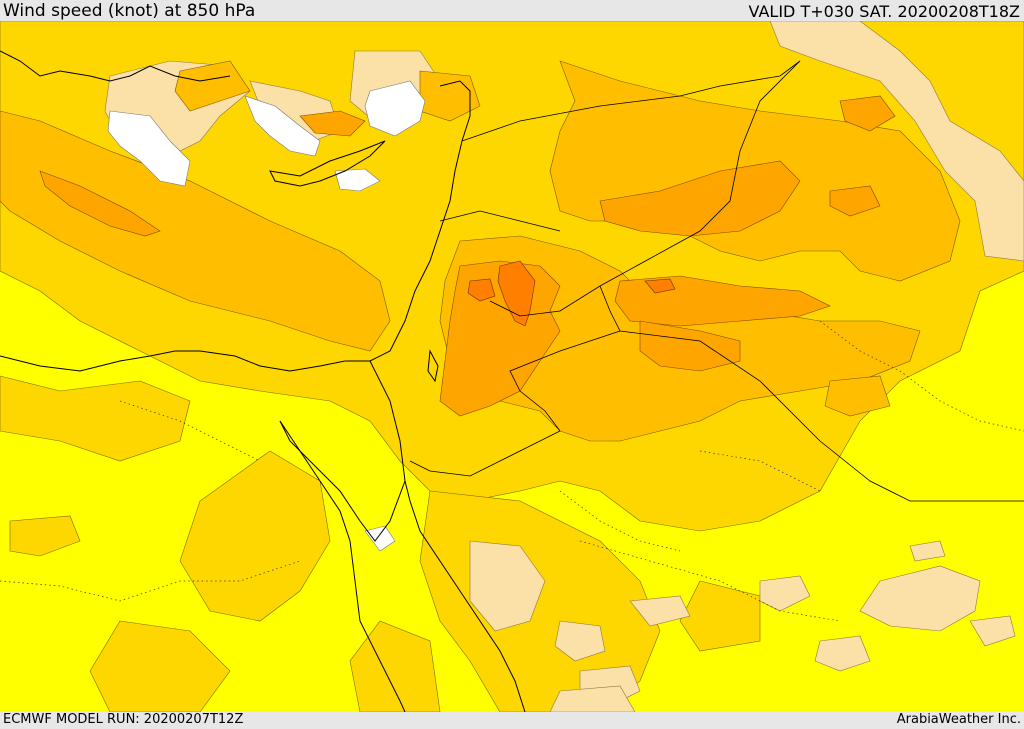 Image resolution: width=1024 pixels, height=729 pixels. I want to click on map-title: Wind speed (knot) at 850 hPa, so click(129, 11).